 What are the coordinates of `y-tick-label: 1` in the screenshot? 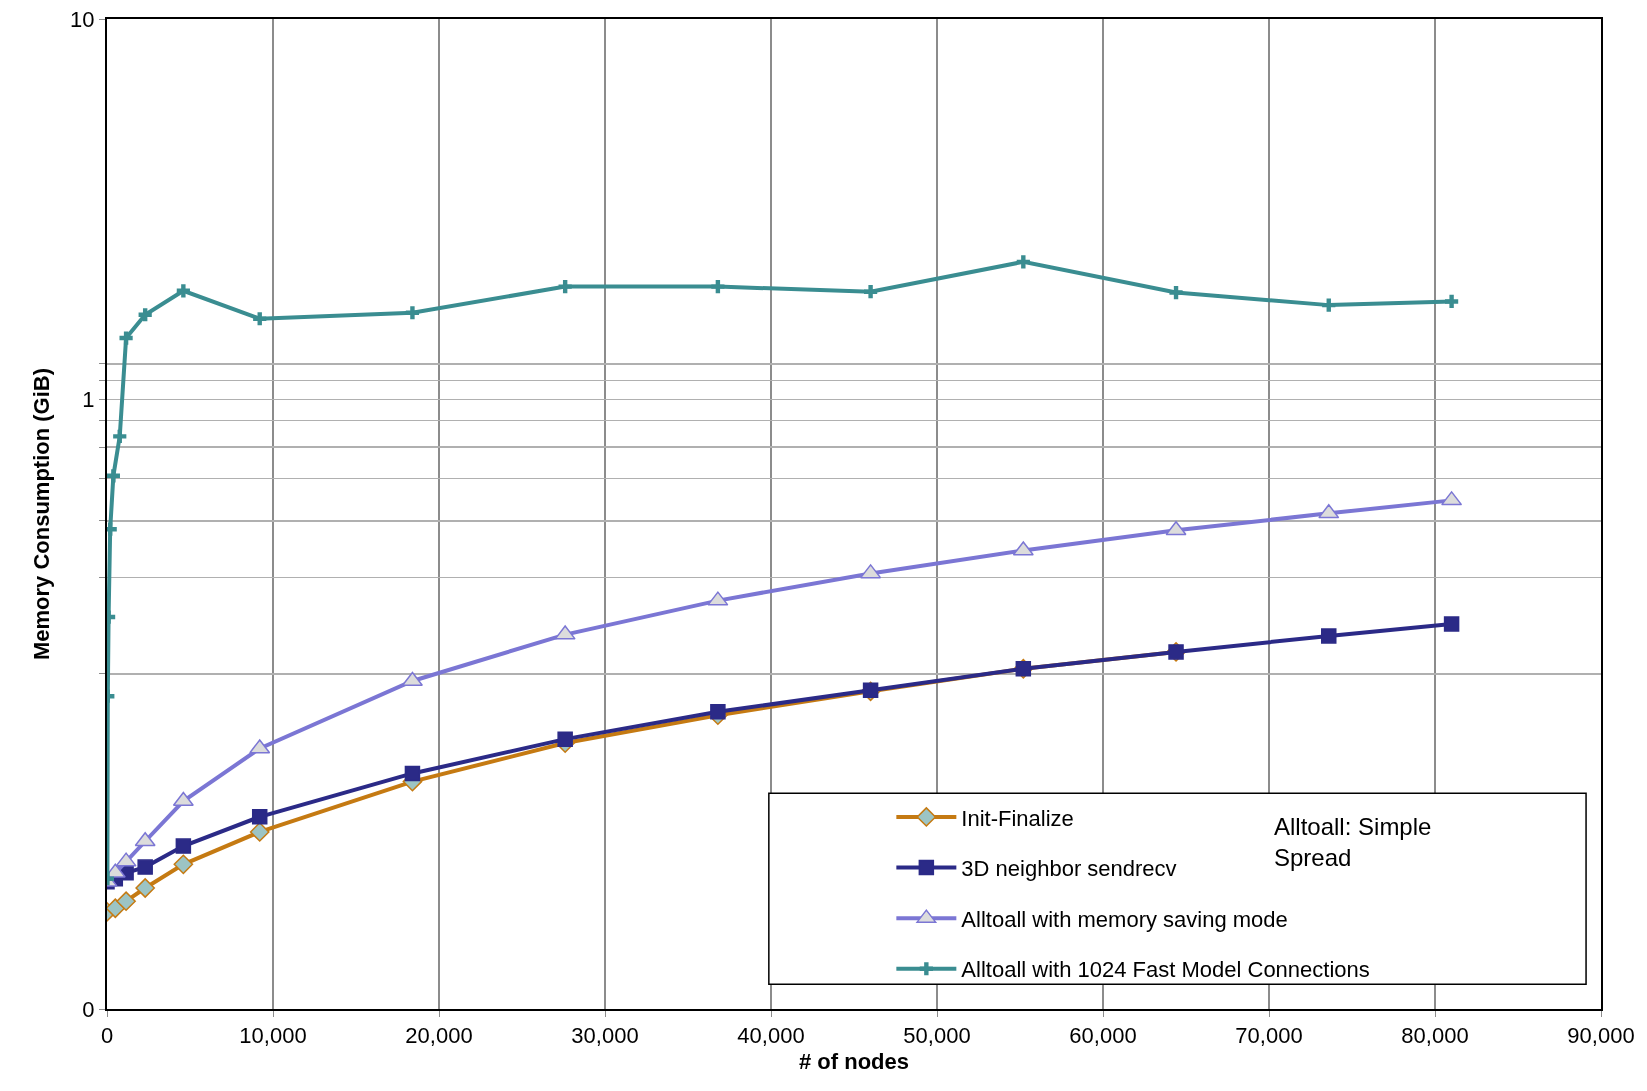 It's located at (88, 400).